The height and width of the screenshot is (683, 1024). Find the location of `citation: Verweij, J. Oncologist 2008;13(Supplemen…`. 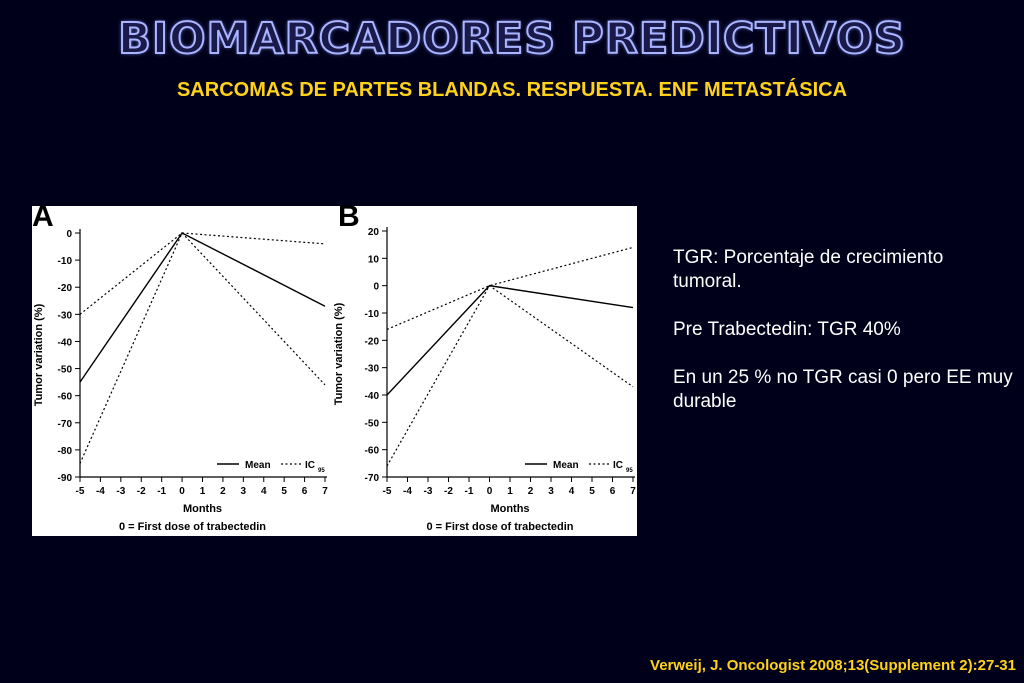

citation: Verweij, J. Oncologist 2008;13(Supplemen… is located at coordinates (833, 665).